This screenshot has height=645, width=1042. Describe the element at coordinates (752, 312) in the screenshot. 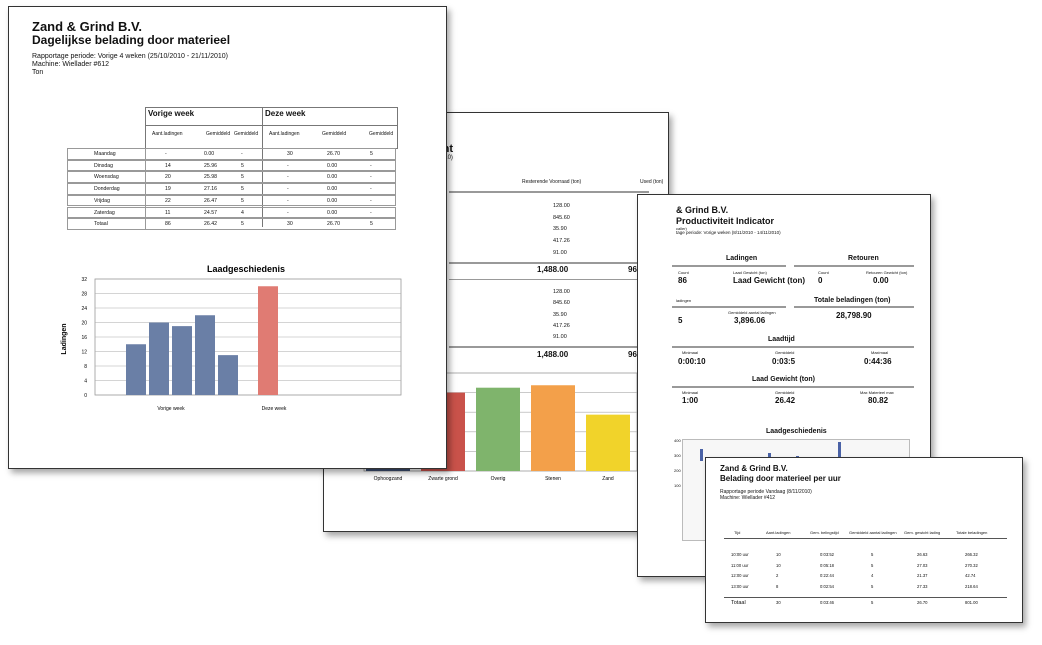

I see `gem-label: Gemiddeld aantal ladingen` at that location.